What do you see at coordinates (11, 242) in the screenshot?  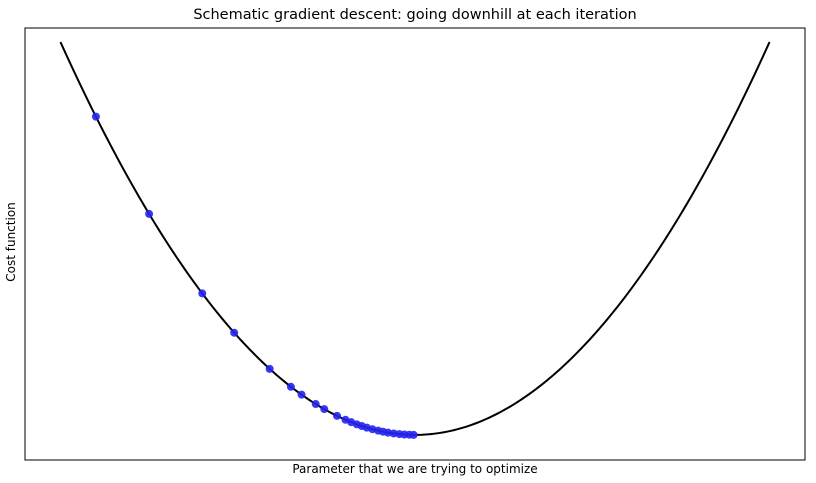 I see `y-axis-label: Cost function` at bounding box center [11, 242].